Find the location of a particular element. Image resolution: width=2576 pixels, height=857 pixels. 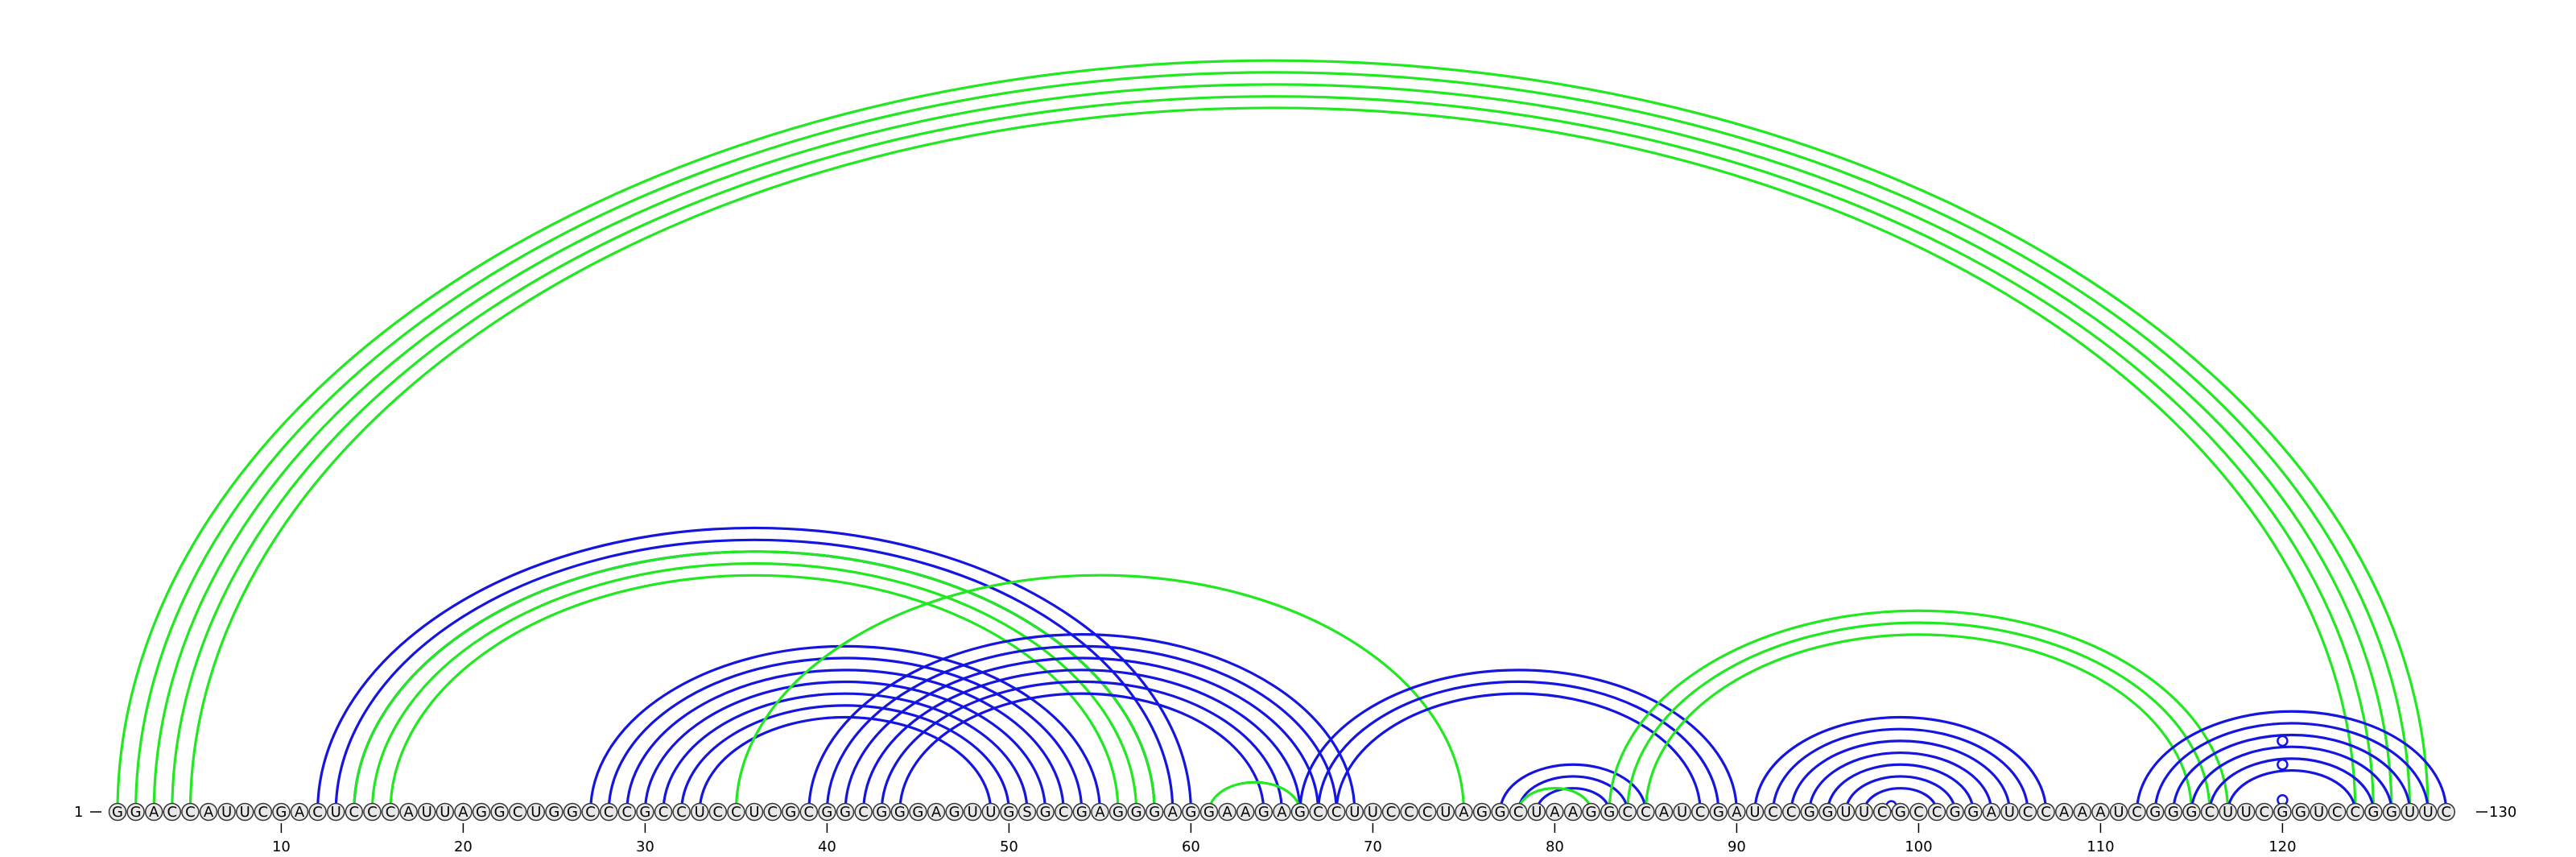

nucleotide-letter: S is located at coordinates (1026, 812).